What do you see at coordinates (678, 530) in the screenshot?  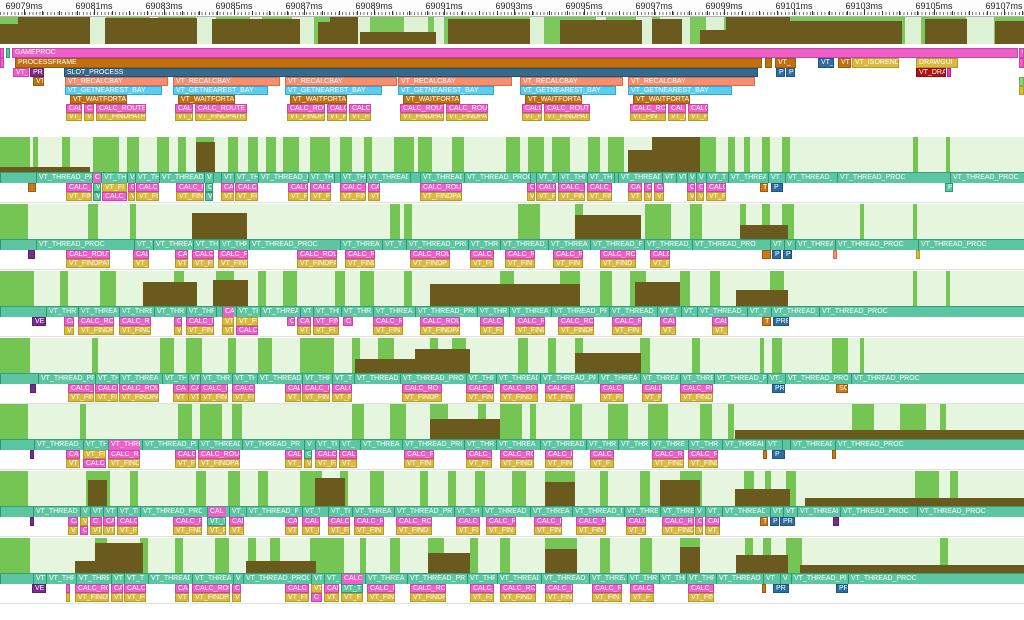 I see `span-vt_findpat: VT_FINDPAT` at bounding box center [678, 530].